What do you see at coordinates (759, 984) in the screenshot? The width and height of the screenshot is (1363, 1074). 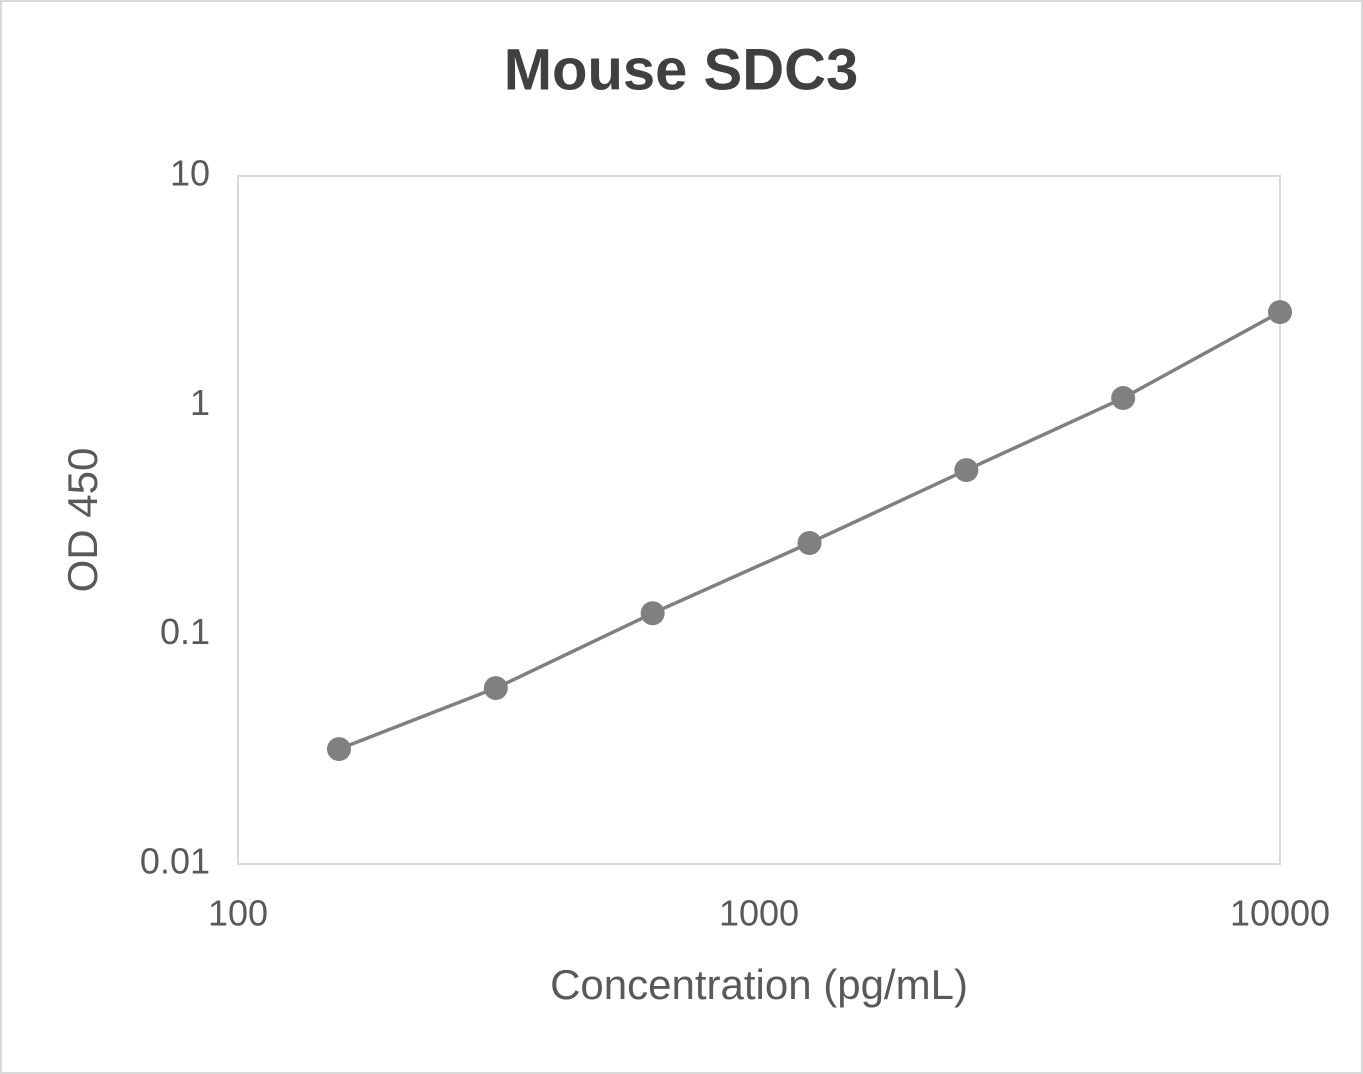 I see `x-axis-label: Concentration (pg/mL)` at bounding box center [759, 984].